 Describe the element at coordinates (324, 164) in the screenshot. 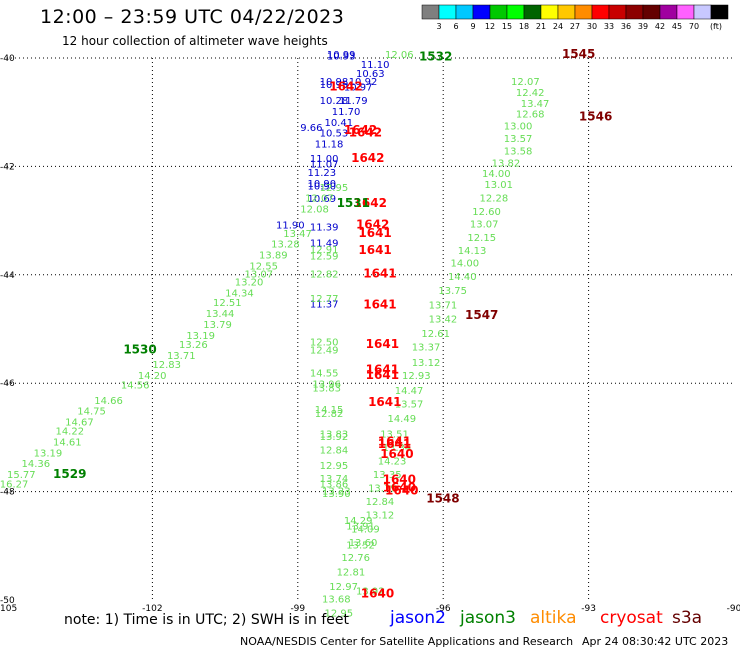

I see `data-label-jason2: 11.07` at that location.